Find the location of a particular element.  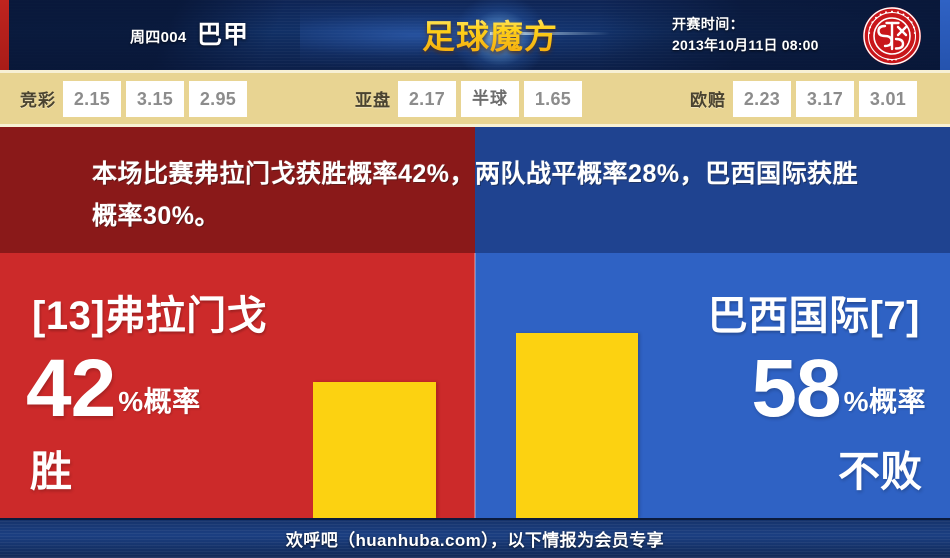

away-percent-value: 58 is located at coordinates (796, 388).